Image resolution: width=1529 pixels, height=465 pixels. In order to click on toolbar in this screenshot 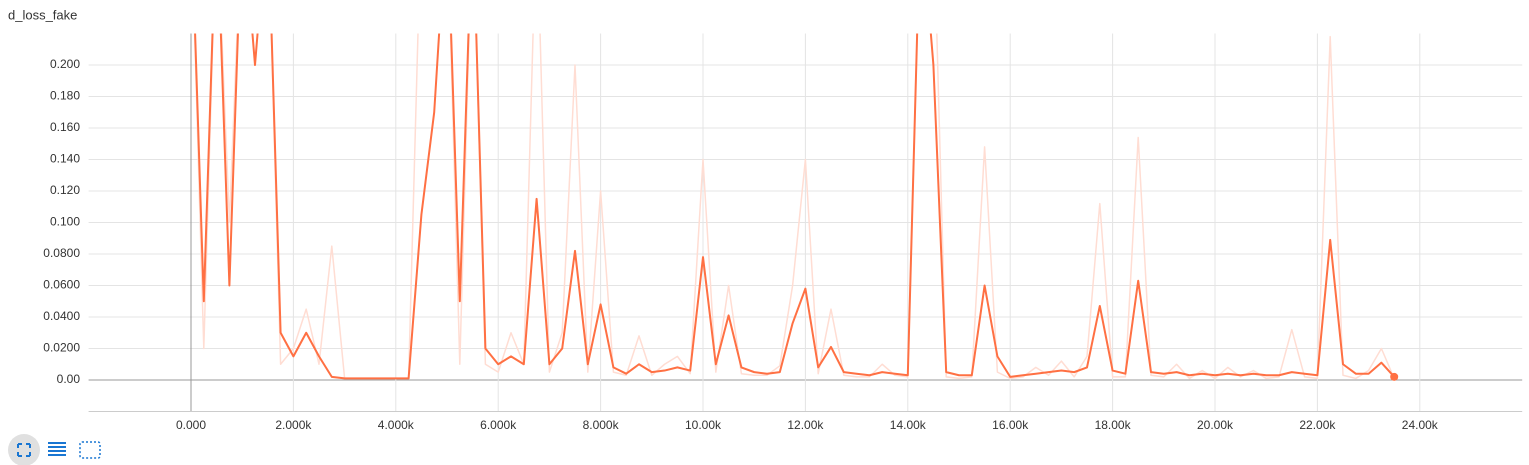, I will do `click(54, 449)`.